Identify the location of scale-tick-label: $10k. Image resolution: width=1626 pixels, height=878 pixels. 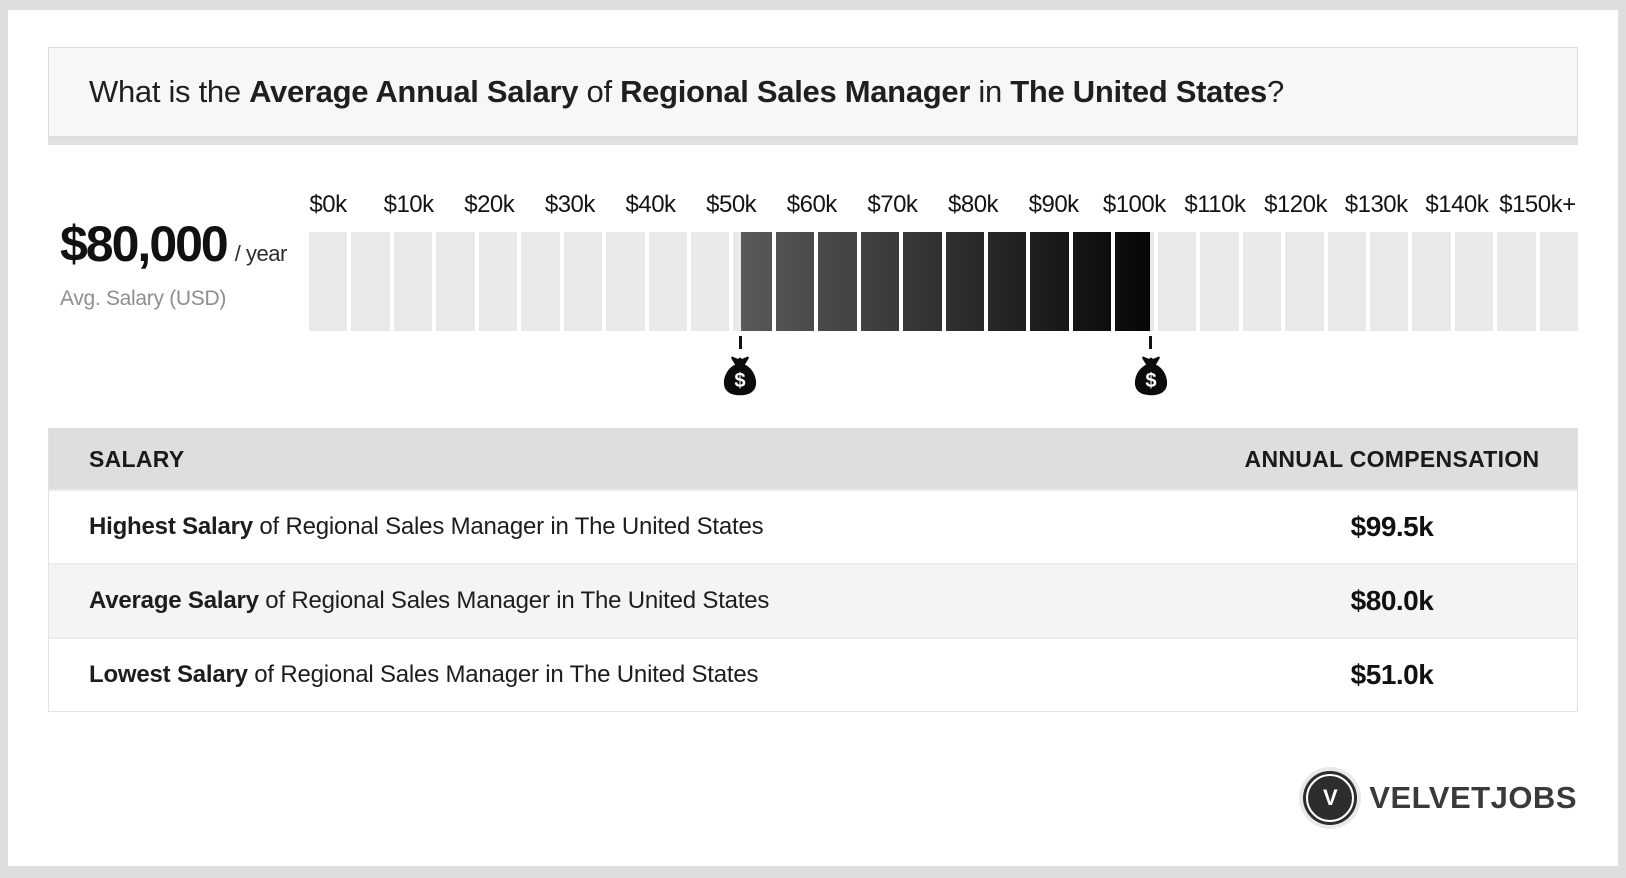
(409, 204).